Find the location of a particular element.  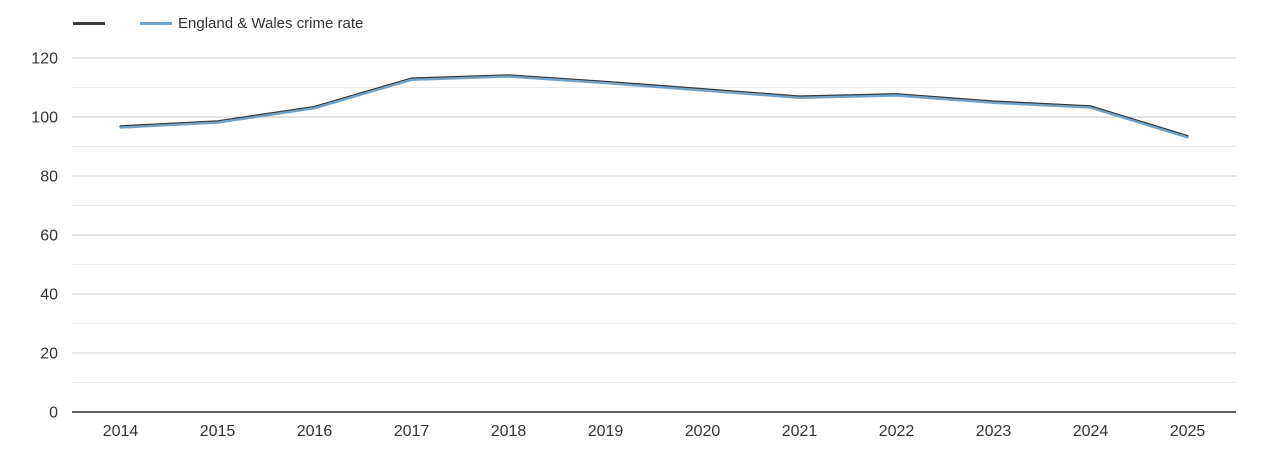

x-axis-tick-label: 2018 is located at coordinates (509, 431).